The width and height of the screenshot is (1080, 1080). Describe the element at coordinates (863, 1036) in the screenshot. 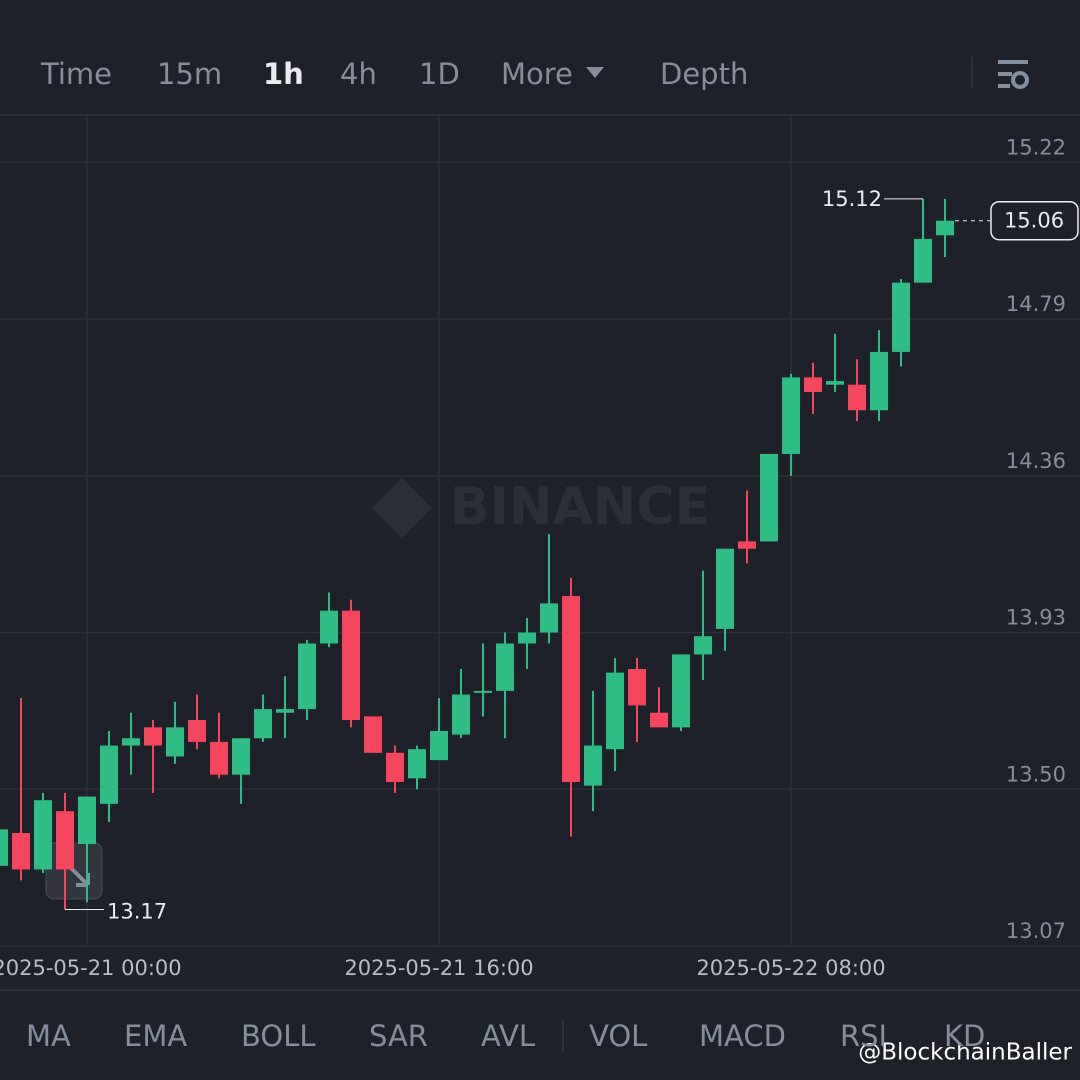

I see `indicator-tab: RSI` at that location.